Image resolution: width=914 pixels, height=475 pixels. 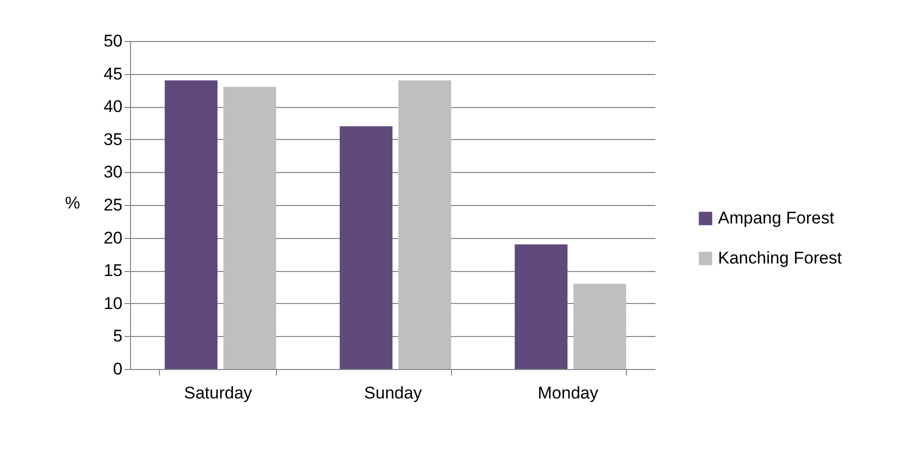 I want to click on x-tick-label: Sunday, so click(x=393, y=393).